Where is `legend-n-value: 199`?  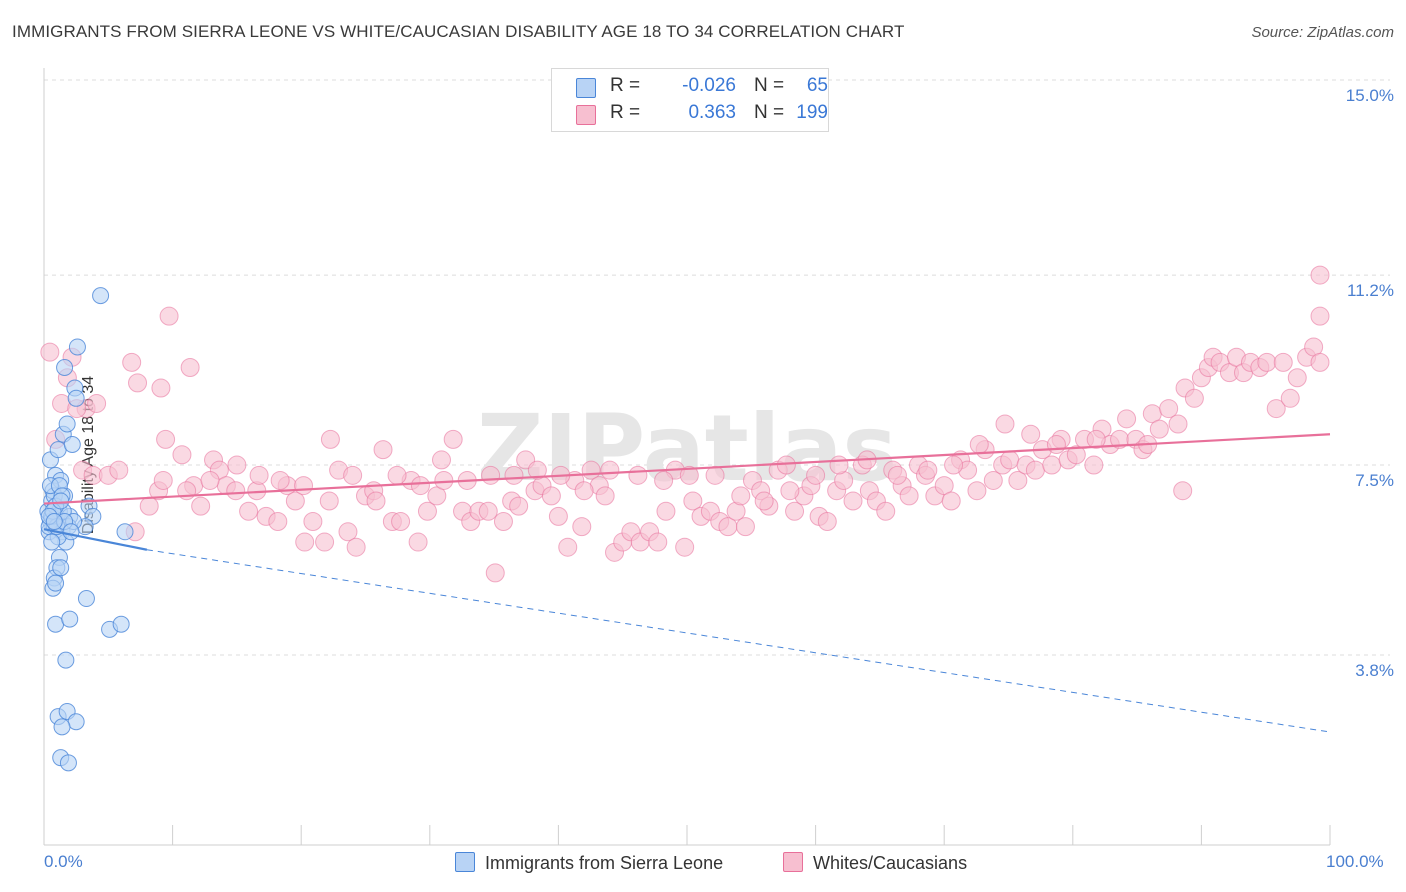 legend-n-value: 199 is located at coordinates (812, 112).